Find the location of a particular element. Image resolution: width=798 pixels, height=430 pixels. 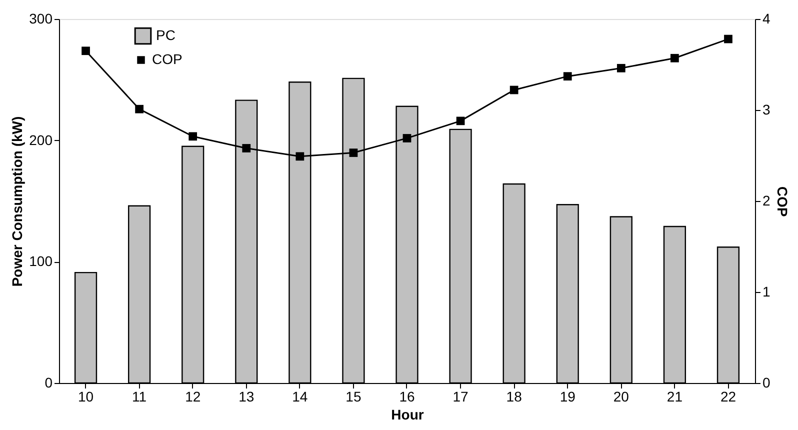

x-tick-label: 10 is located at coordinates (86, 396).